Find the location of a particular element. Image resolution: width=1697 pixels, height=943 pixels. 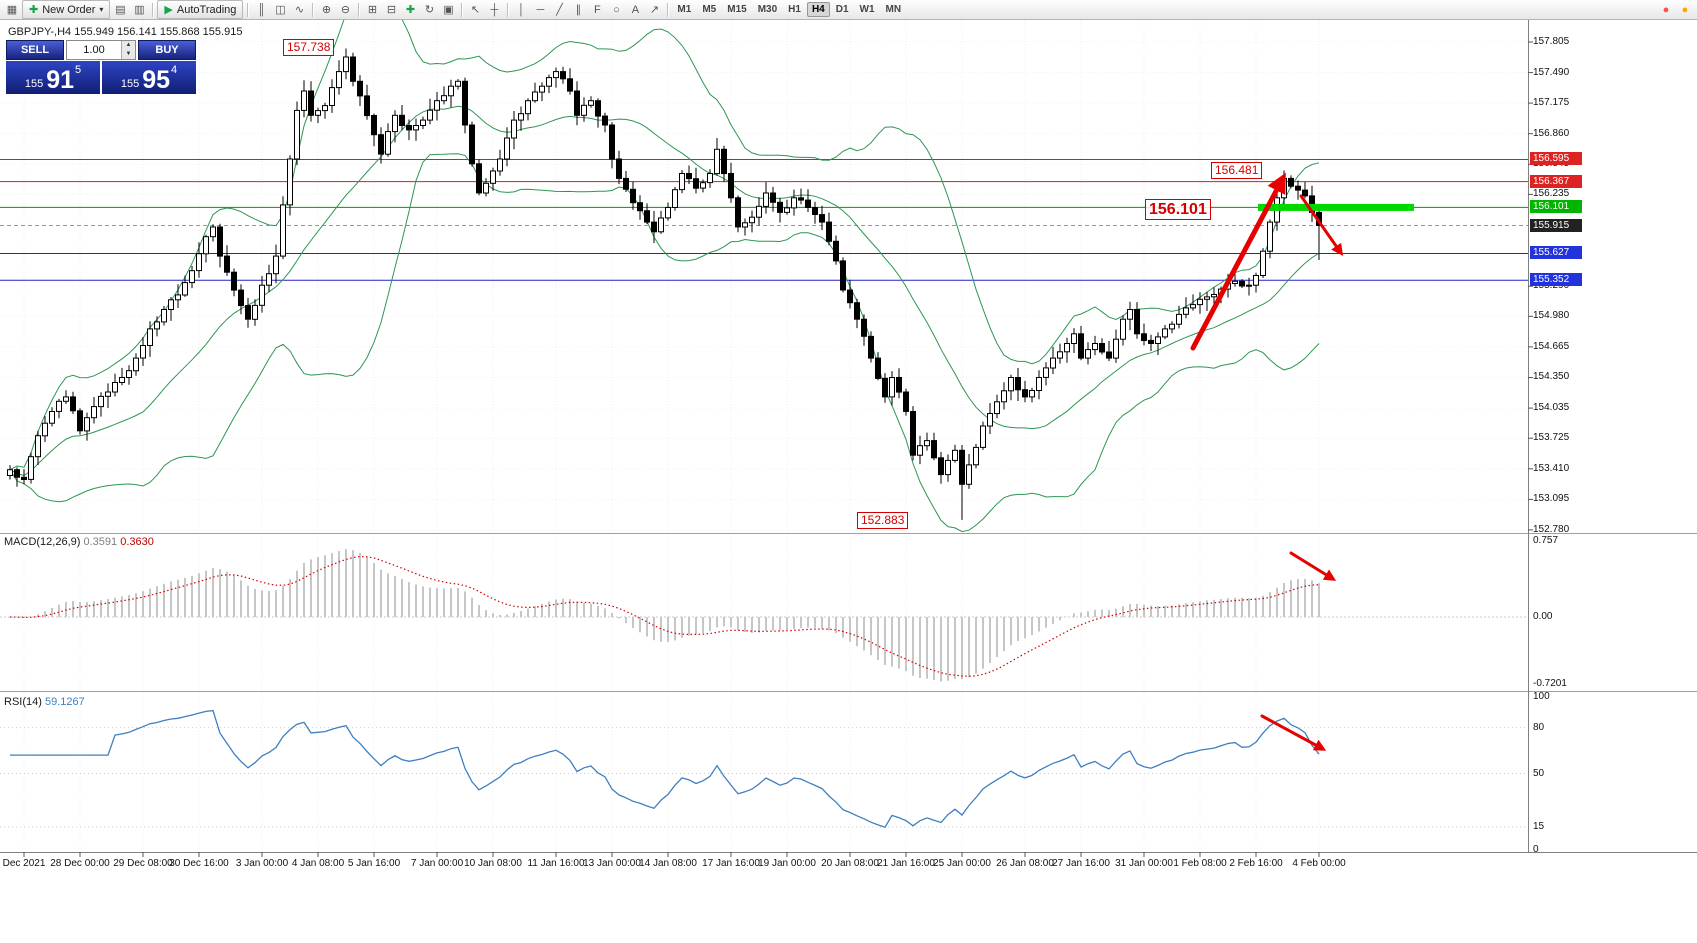

timeframe-d1-button: D1 is located at coordinates (842, 9).